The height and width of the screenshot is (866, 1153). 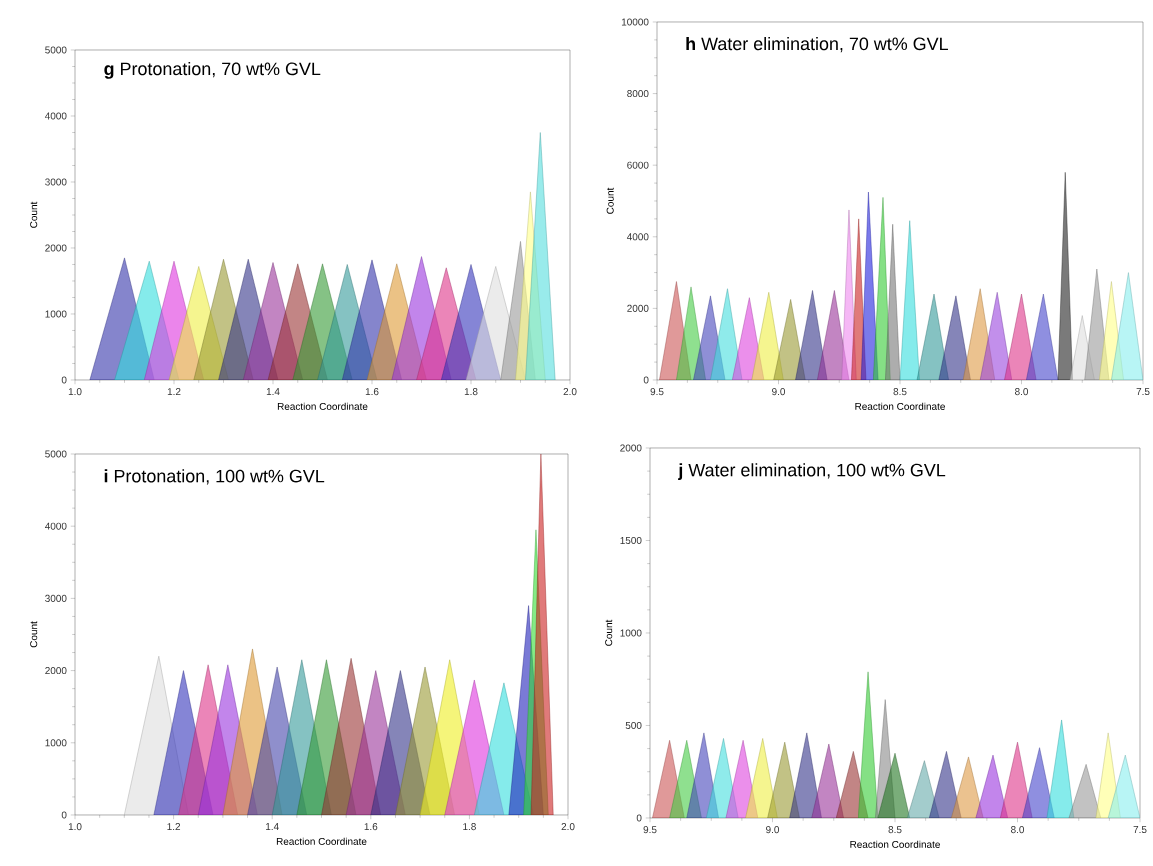 What do you see at coordinates (638, 94) in the screenshot?
I see `y-tick-label: 8000` at bounding box center [638, 94].